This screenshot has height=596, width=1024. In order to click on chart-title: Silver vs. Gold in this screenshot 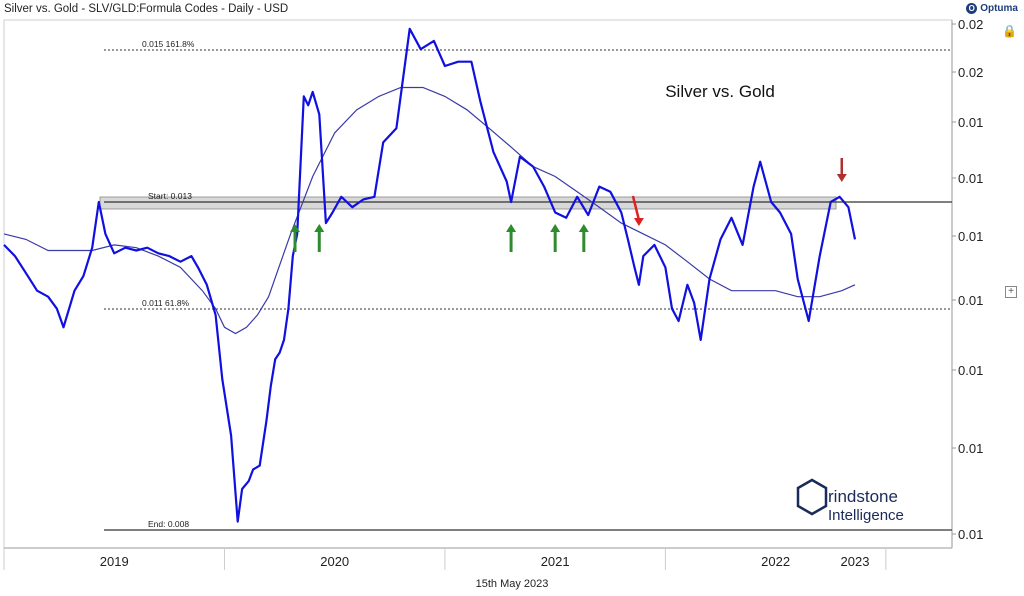, I will do `click(720, 91)`.